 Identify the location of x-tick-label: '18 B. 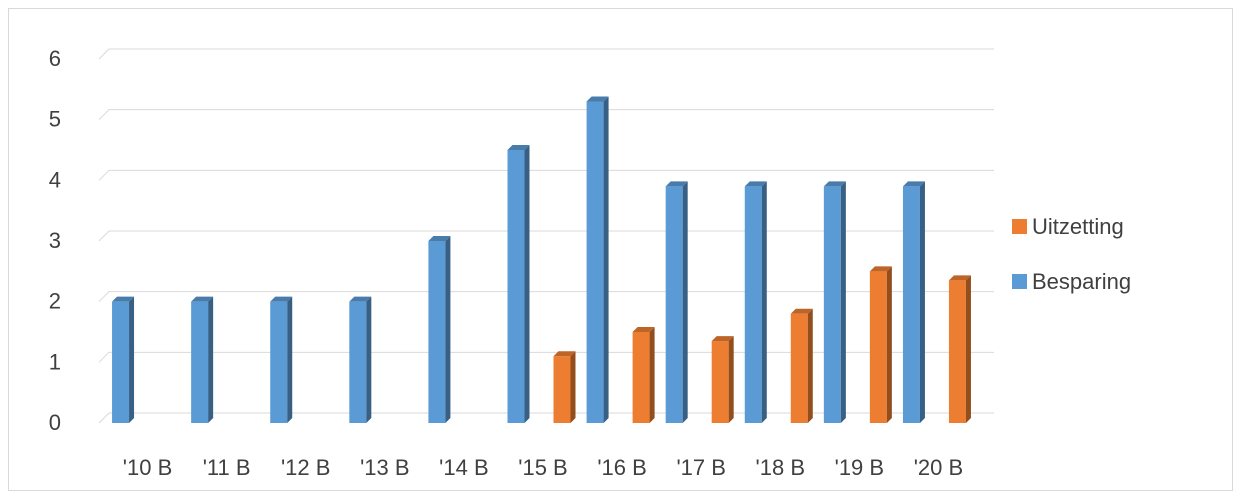
(780, 467).